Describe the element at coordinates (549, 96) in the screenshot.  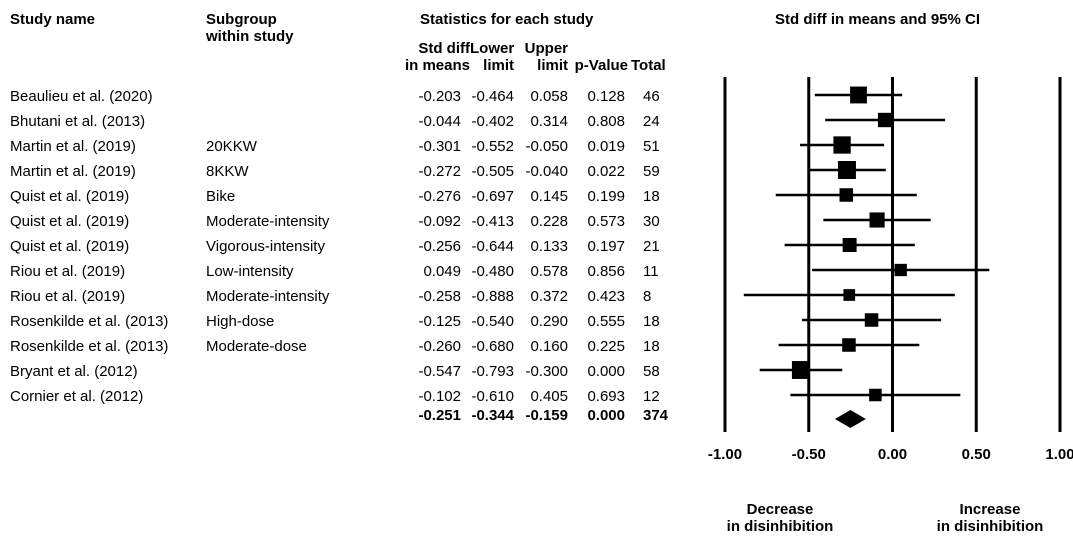
I see `upper-limit-cell: 0.058` at that location.